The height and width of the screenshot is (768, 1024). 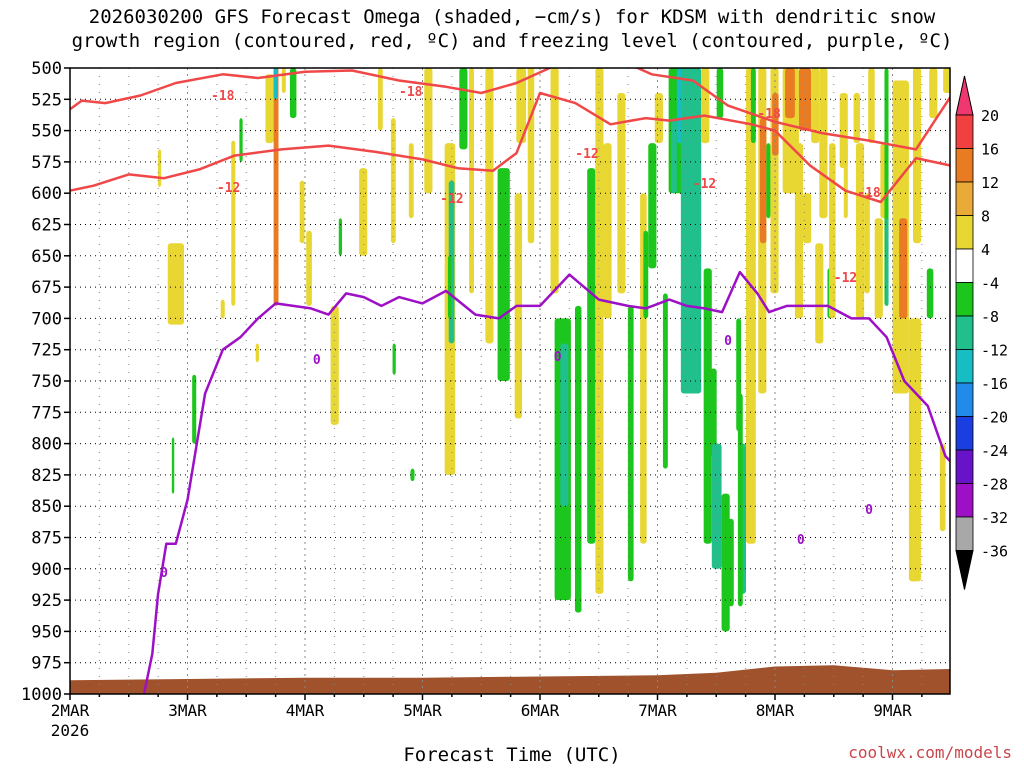 I want to click on y-tick-label: 800, so click(x=46, y=445).